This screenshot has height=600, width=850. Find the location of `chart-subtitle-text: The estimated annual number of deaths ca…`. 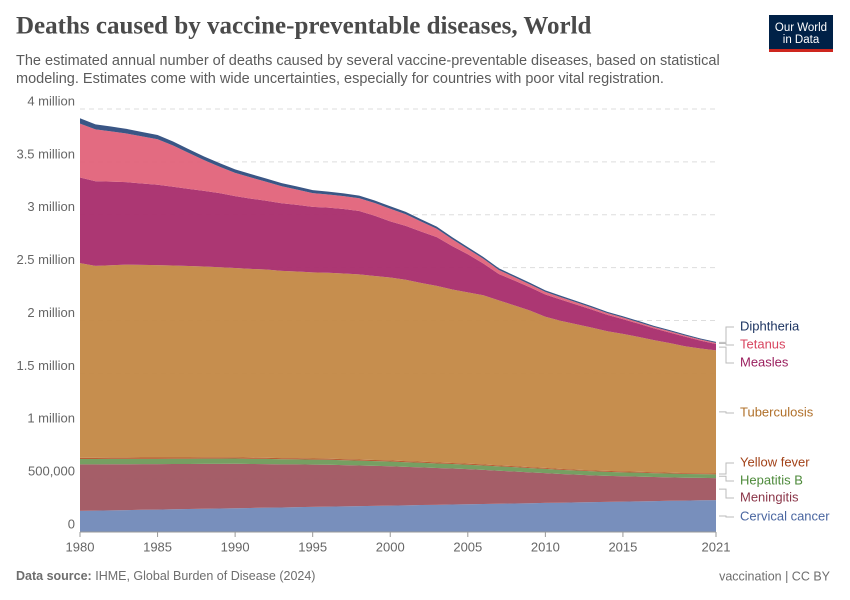

chart-subtitle-text: The estimated annual number of deaths ca… is located at coordinates (368, 70).